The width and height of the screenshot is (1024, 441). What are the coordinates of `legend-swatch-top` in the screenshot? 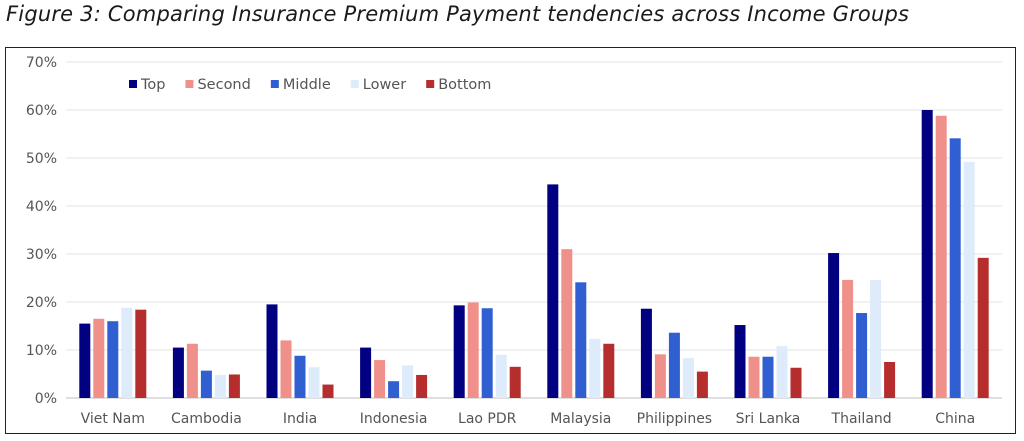 It's located at (133, 84).